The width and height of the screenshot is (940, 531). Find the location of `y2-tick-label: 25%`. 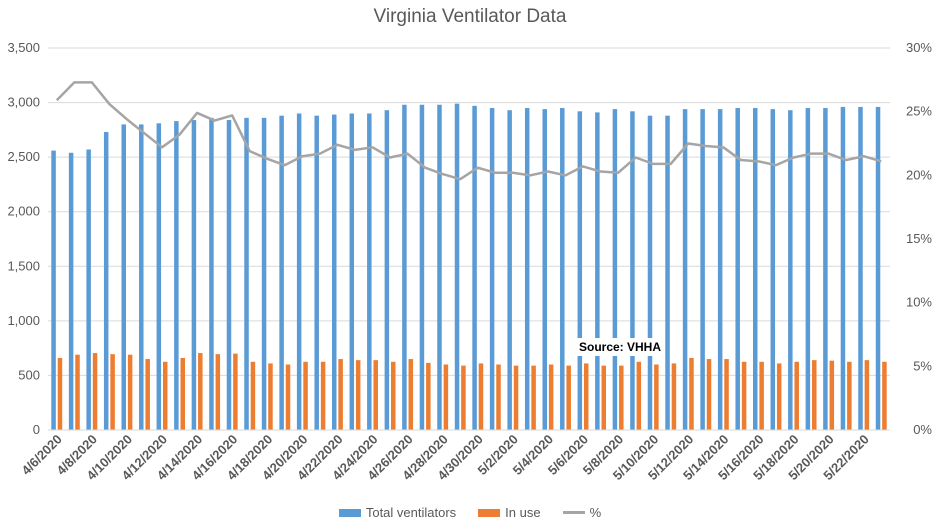

y2-tick-label: 25% is located at coordinates (919, 111).